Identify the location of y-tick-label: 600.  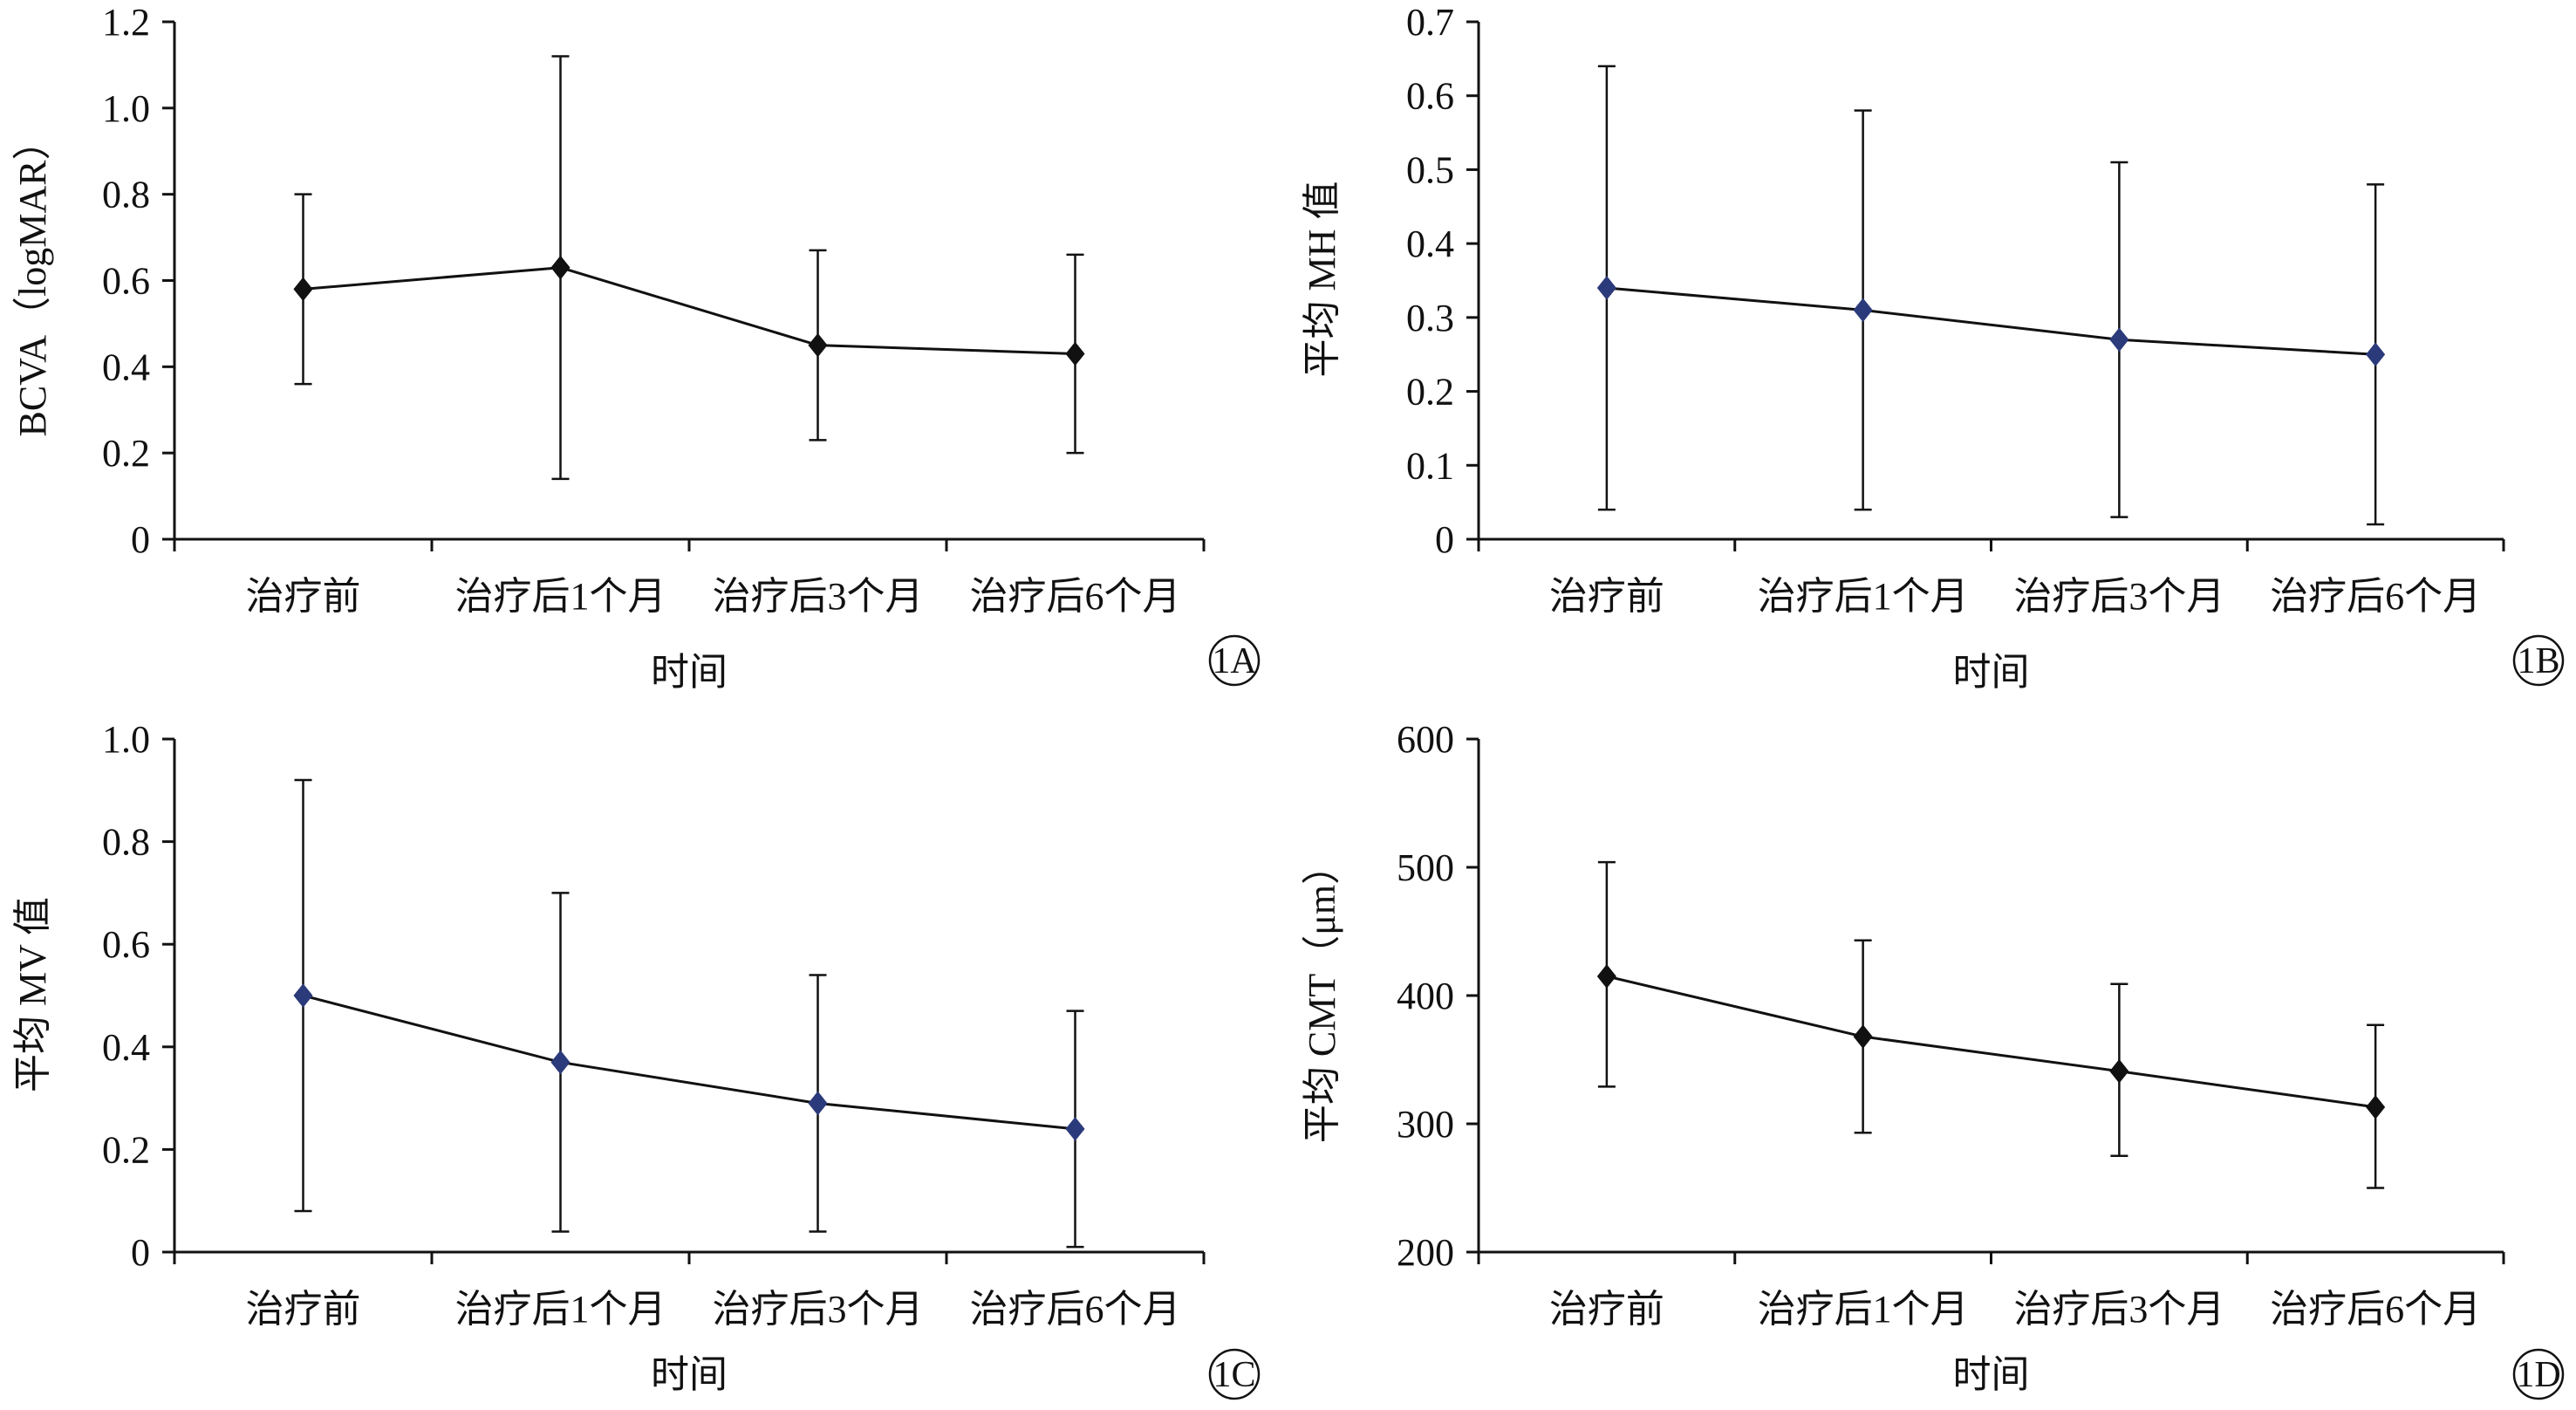
(1425, 739).